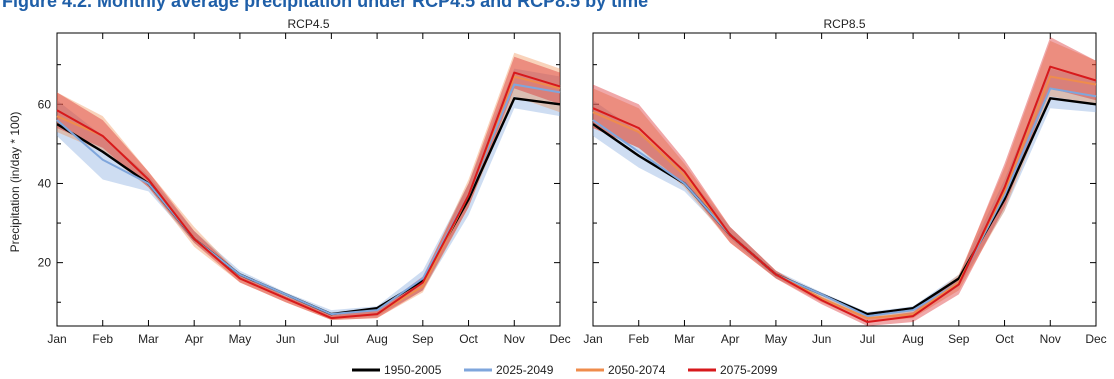  Describe the element at coordinates (45, 104) in the screenshot. I see `y-tick-label: 60` at that location.